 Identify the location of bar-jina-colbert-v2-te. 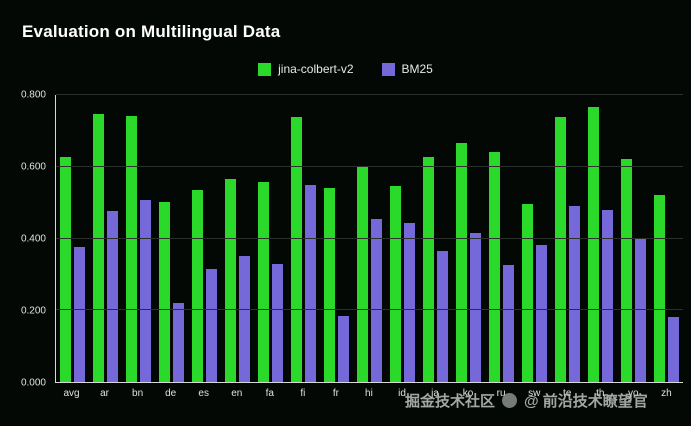
(560, 249).